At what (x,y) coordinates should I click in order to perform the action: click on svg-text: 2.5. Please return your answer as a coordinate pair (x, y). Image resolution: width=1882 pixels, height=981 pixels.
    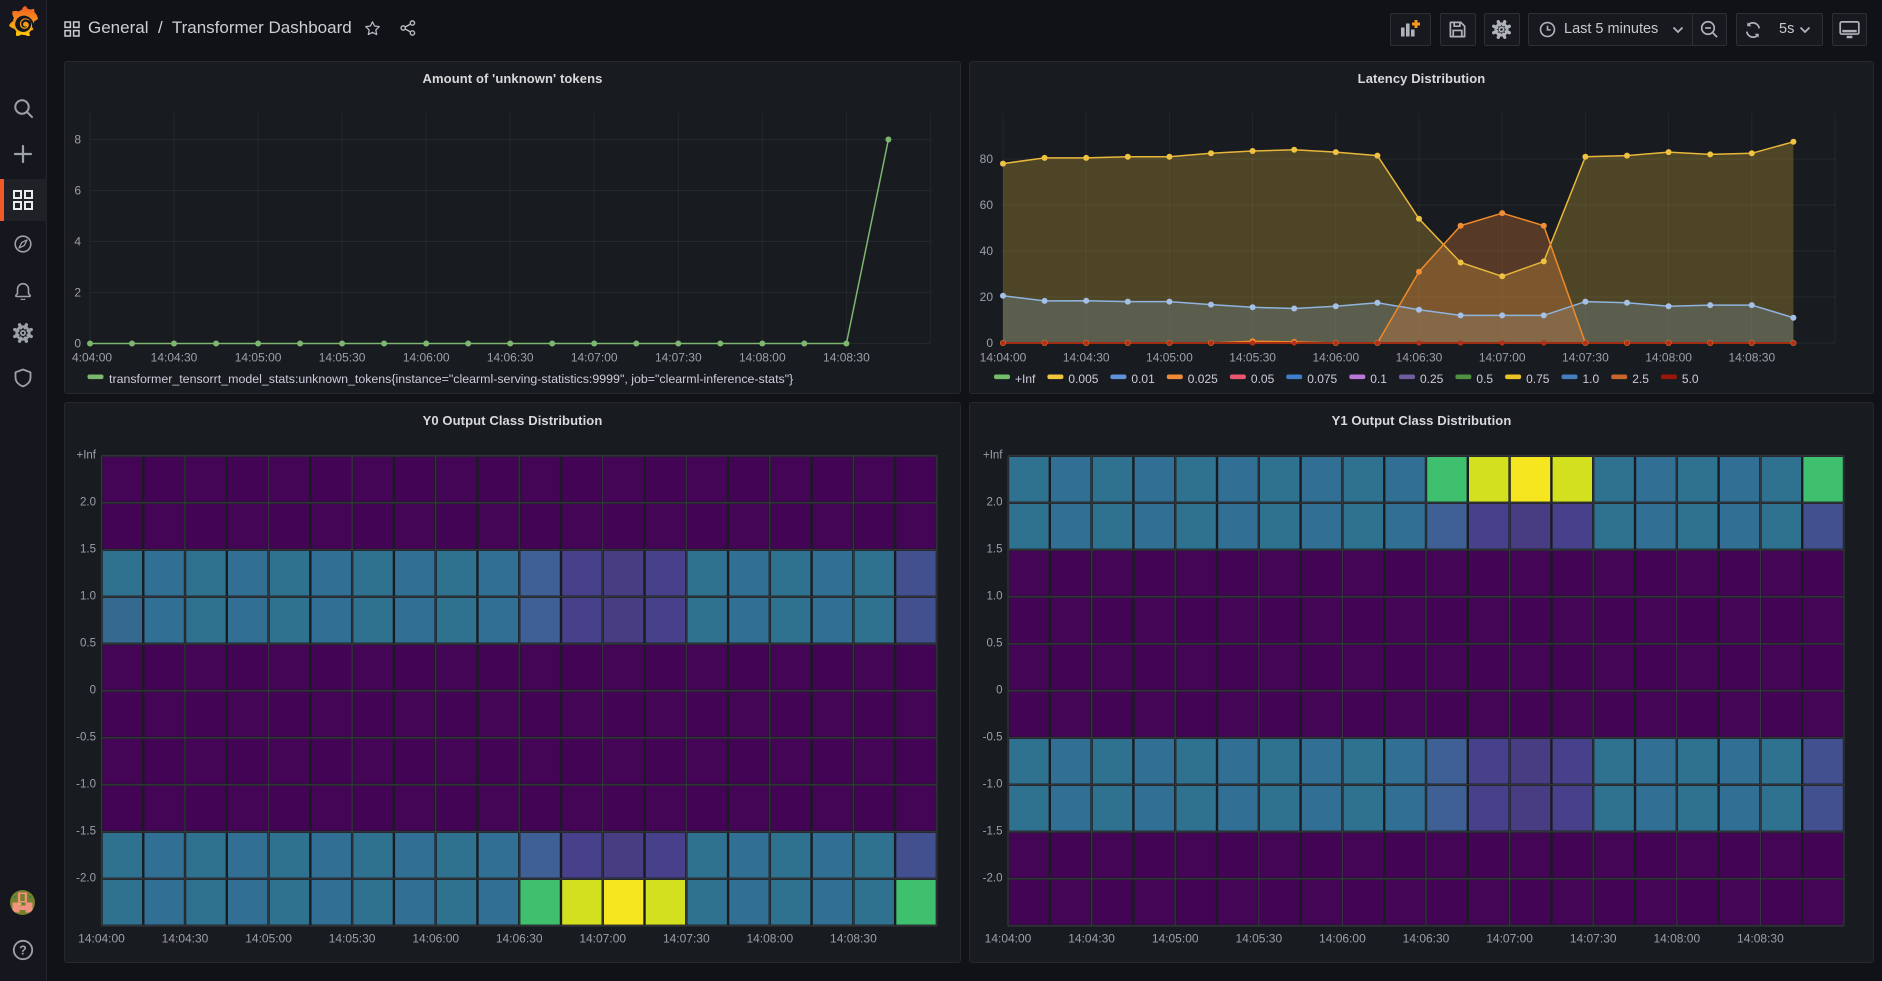
    Looking at the image, I should click on (1640, 379).